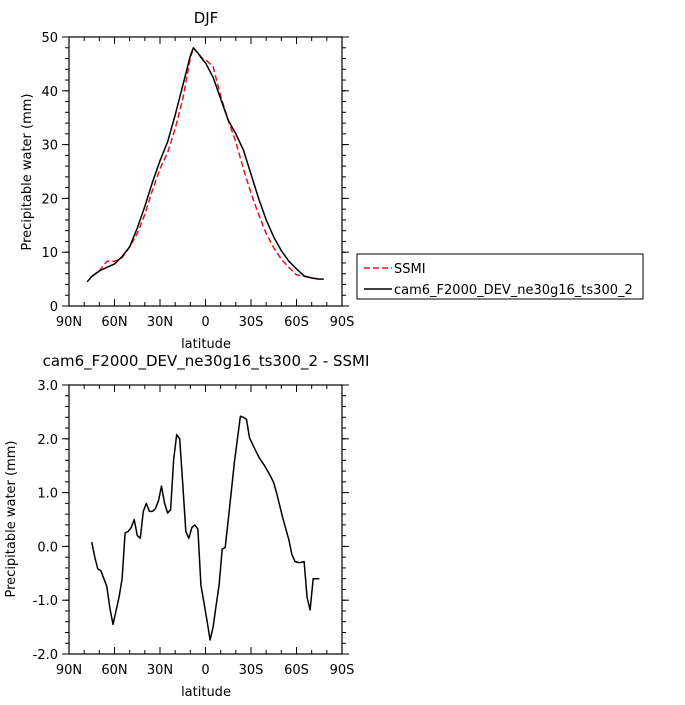  Describe the element at coordinates (296, 670) in the screenshot. I see `bottom-x-tick-label: 60S` at that location.